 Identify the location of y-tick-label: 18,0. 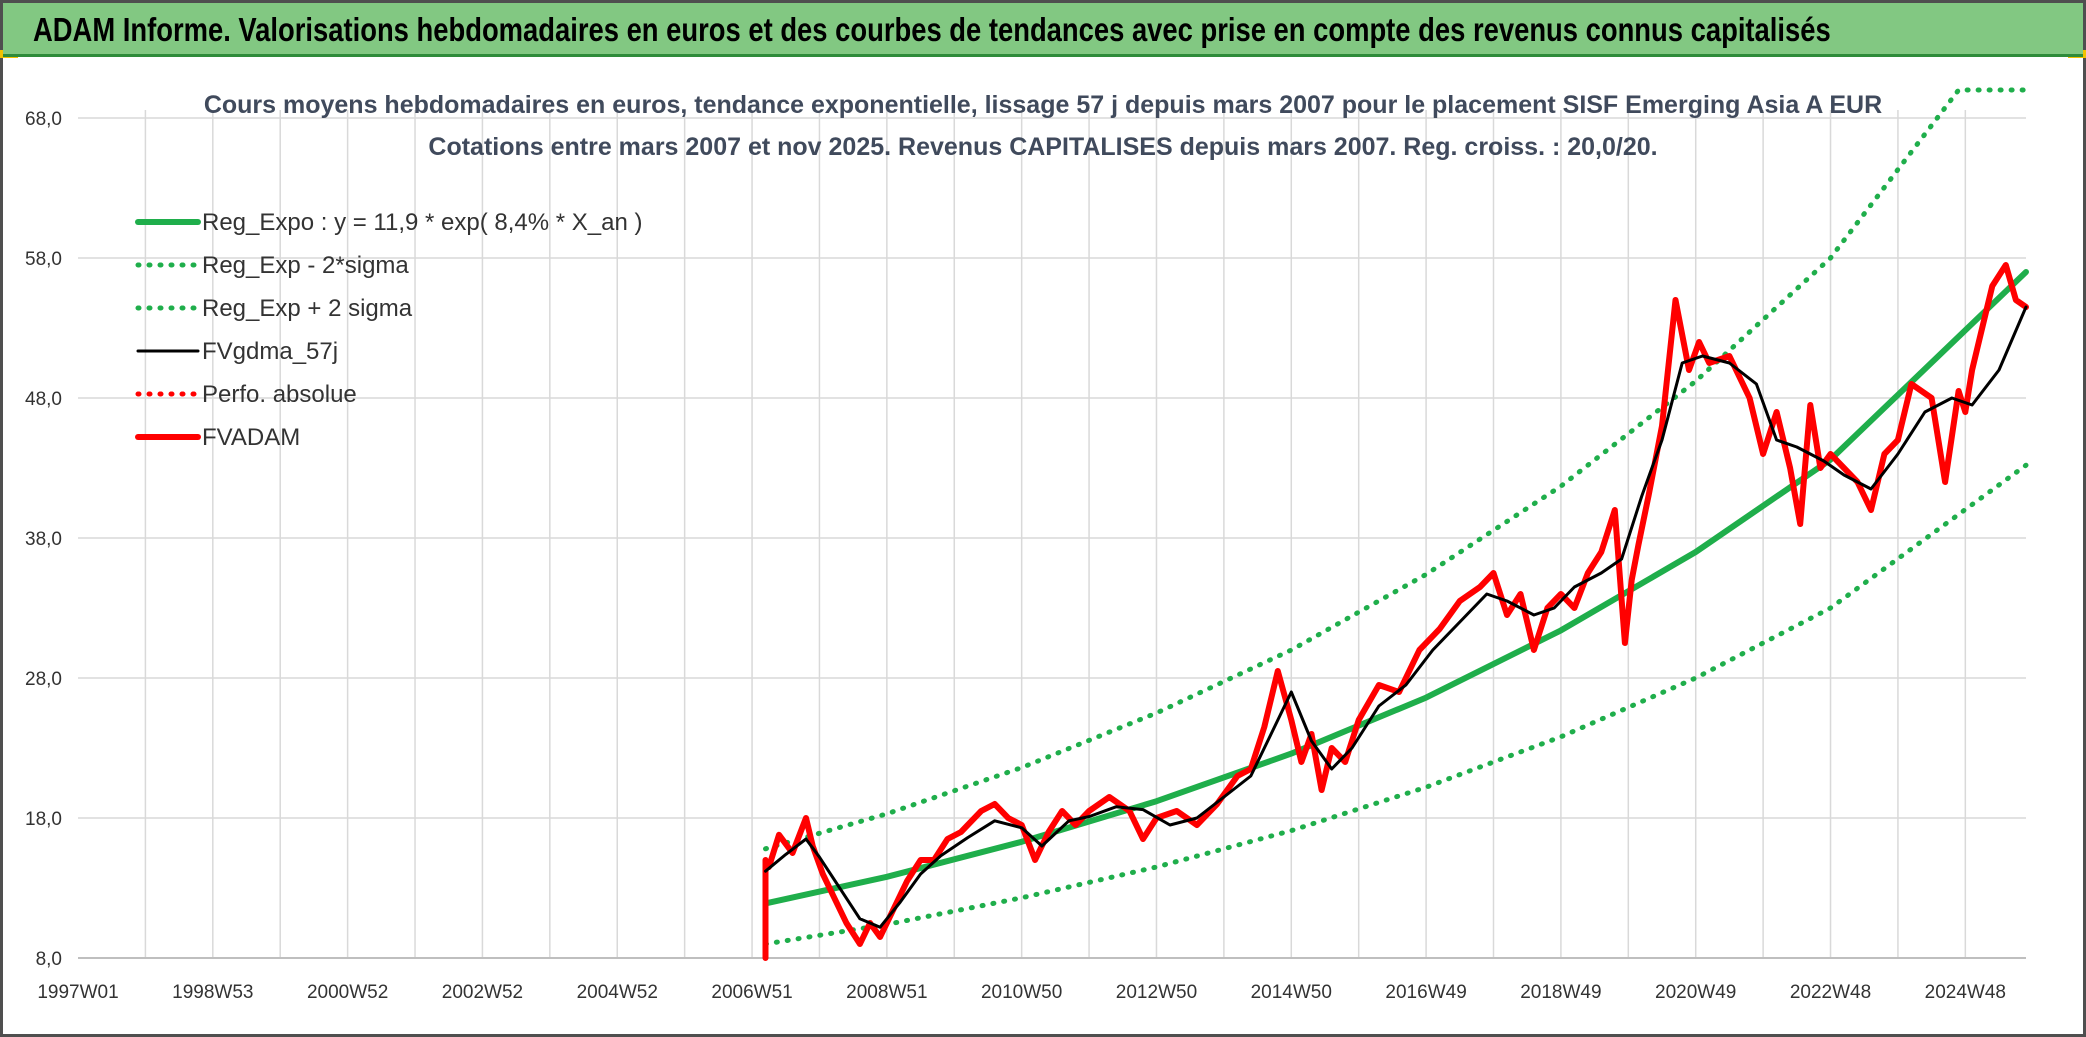
(43, 819).